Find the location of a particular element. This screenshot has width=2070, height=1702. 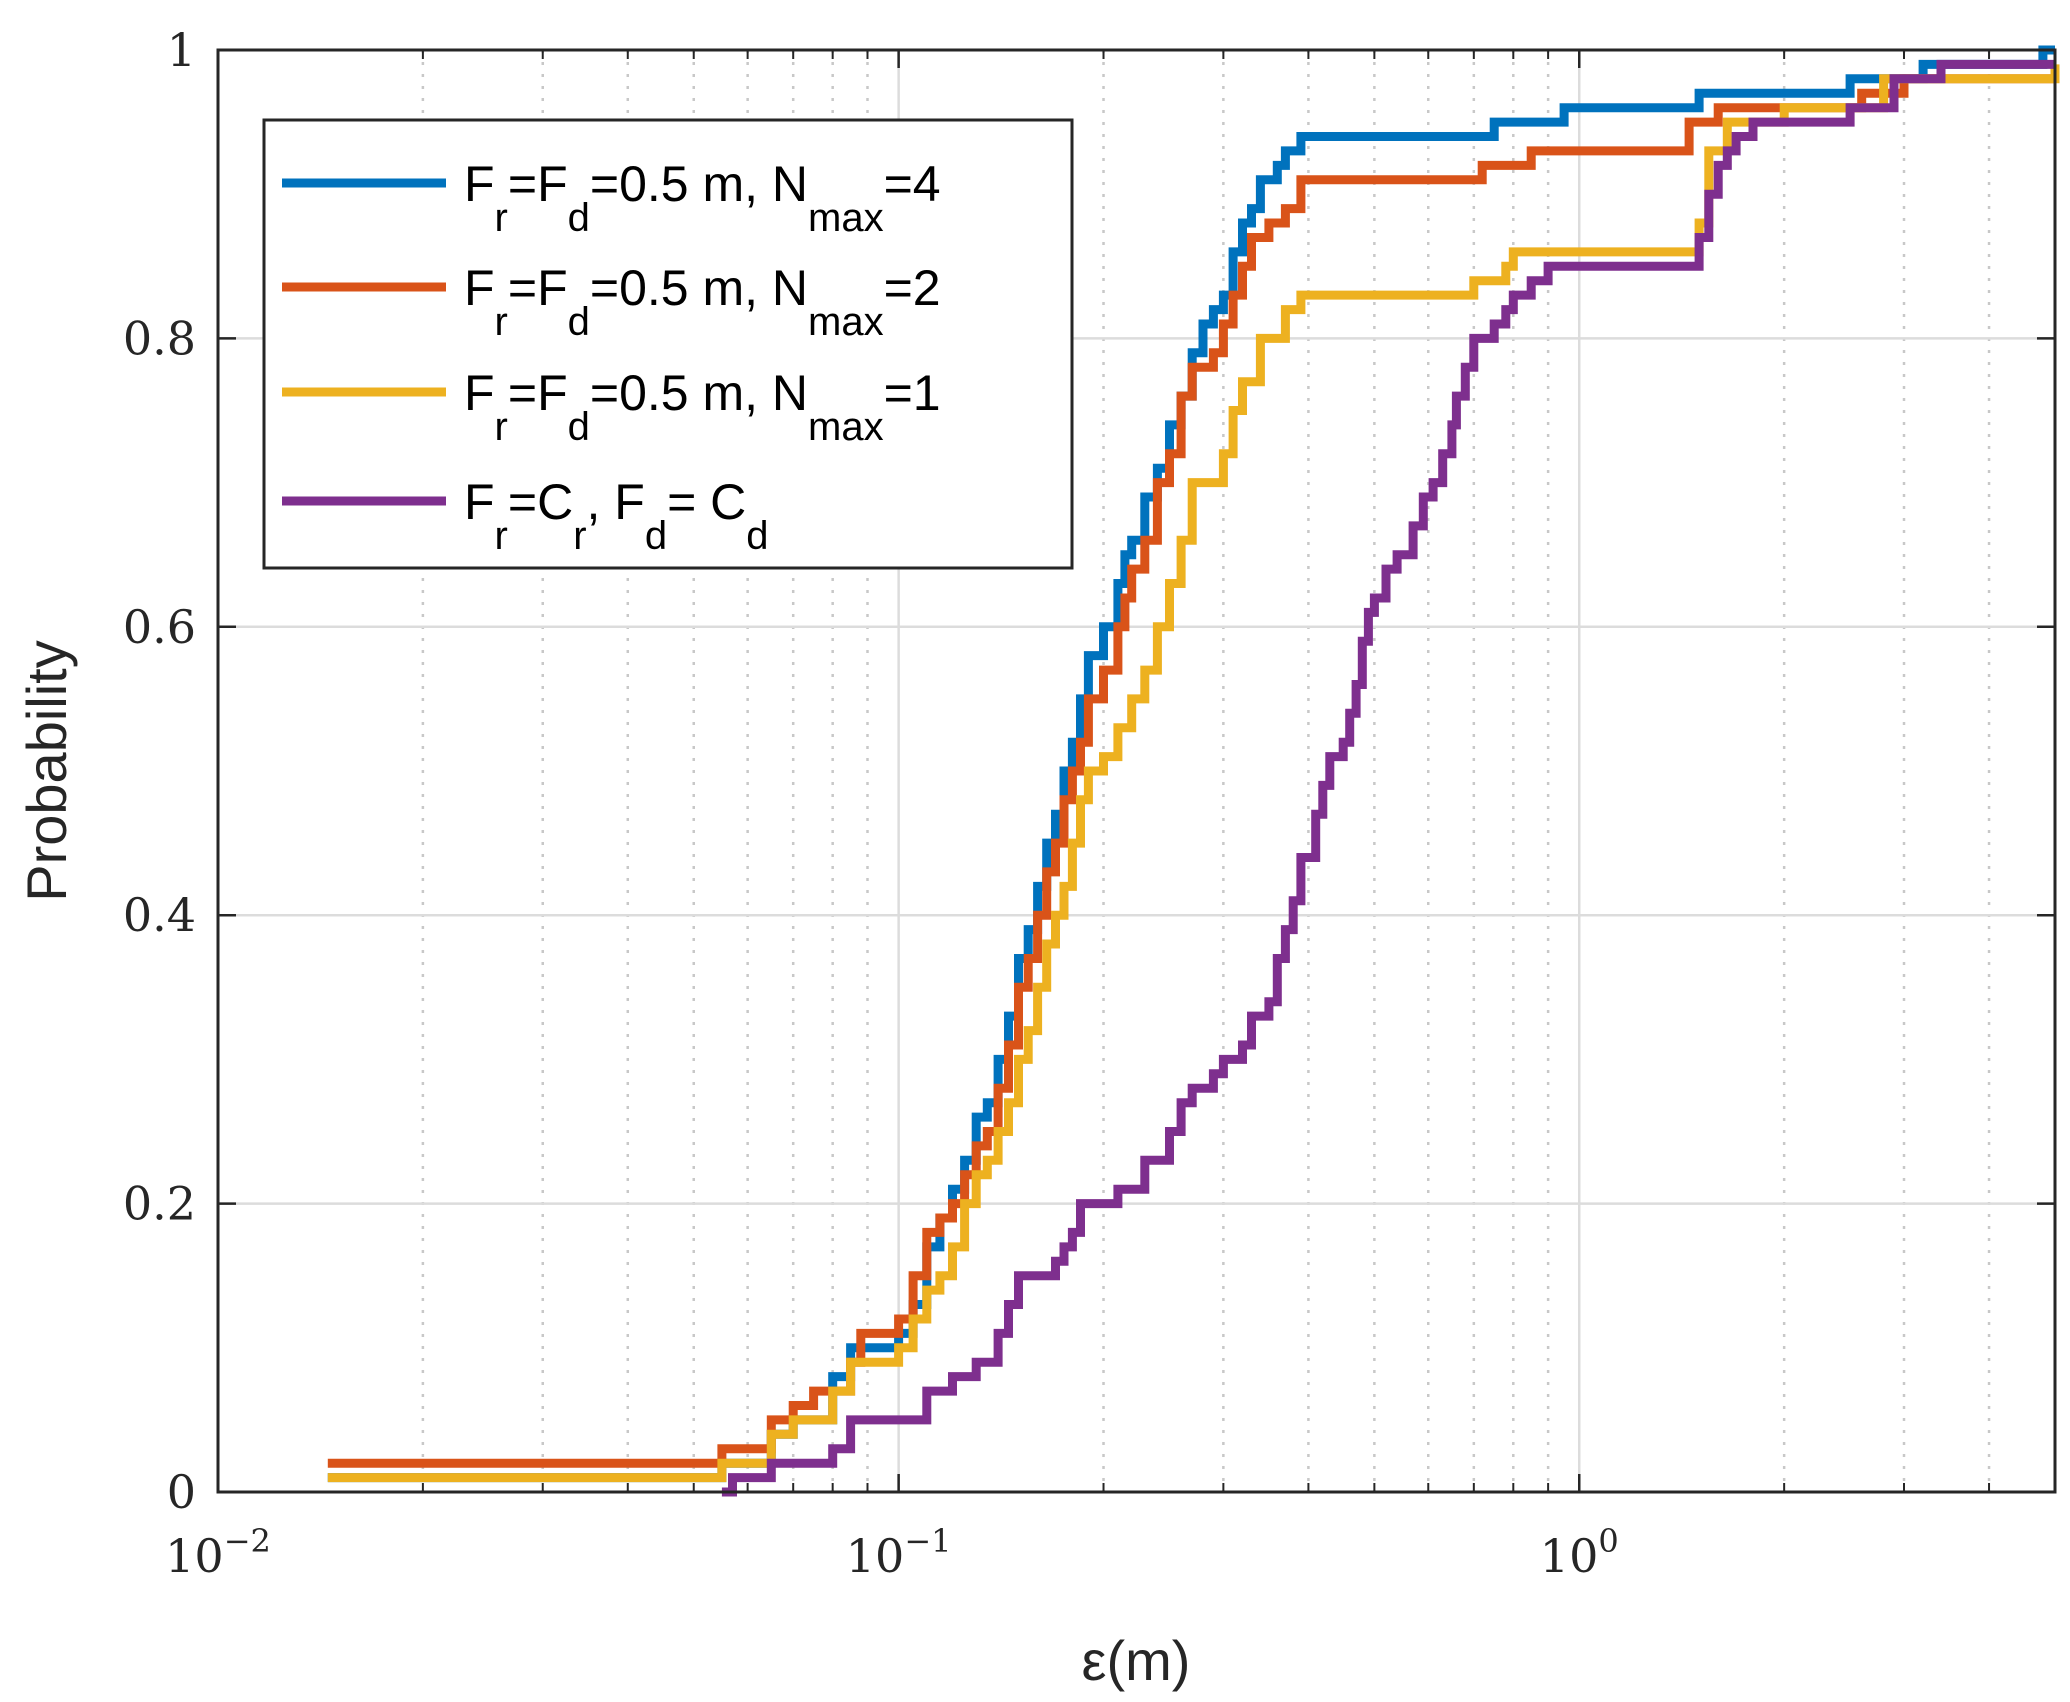

y-tick-label: 0.4 is located at coordinates (159, 915).